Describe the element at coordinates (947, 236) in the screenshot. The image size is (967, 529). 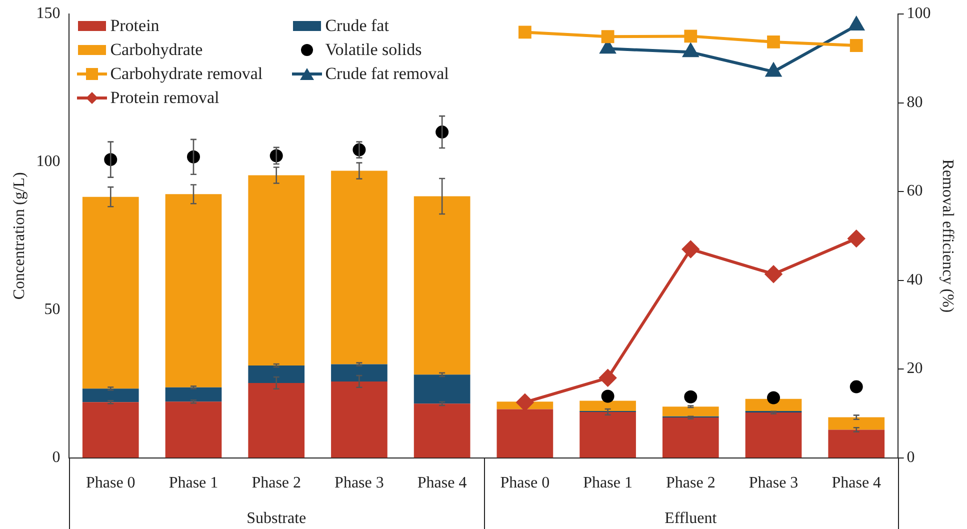
I see `y2-axis-title: Removal efficiency (%)` at that location.